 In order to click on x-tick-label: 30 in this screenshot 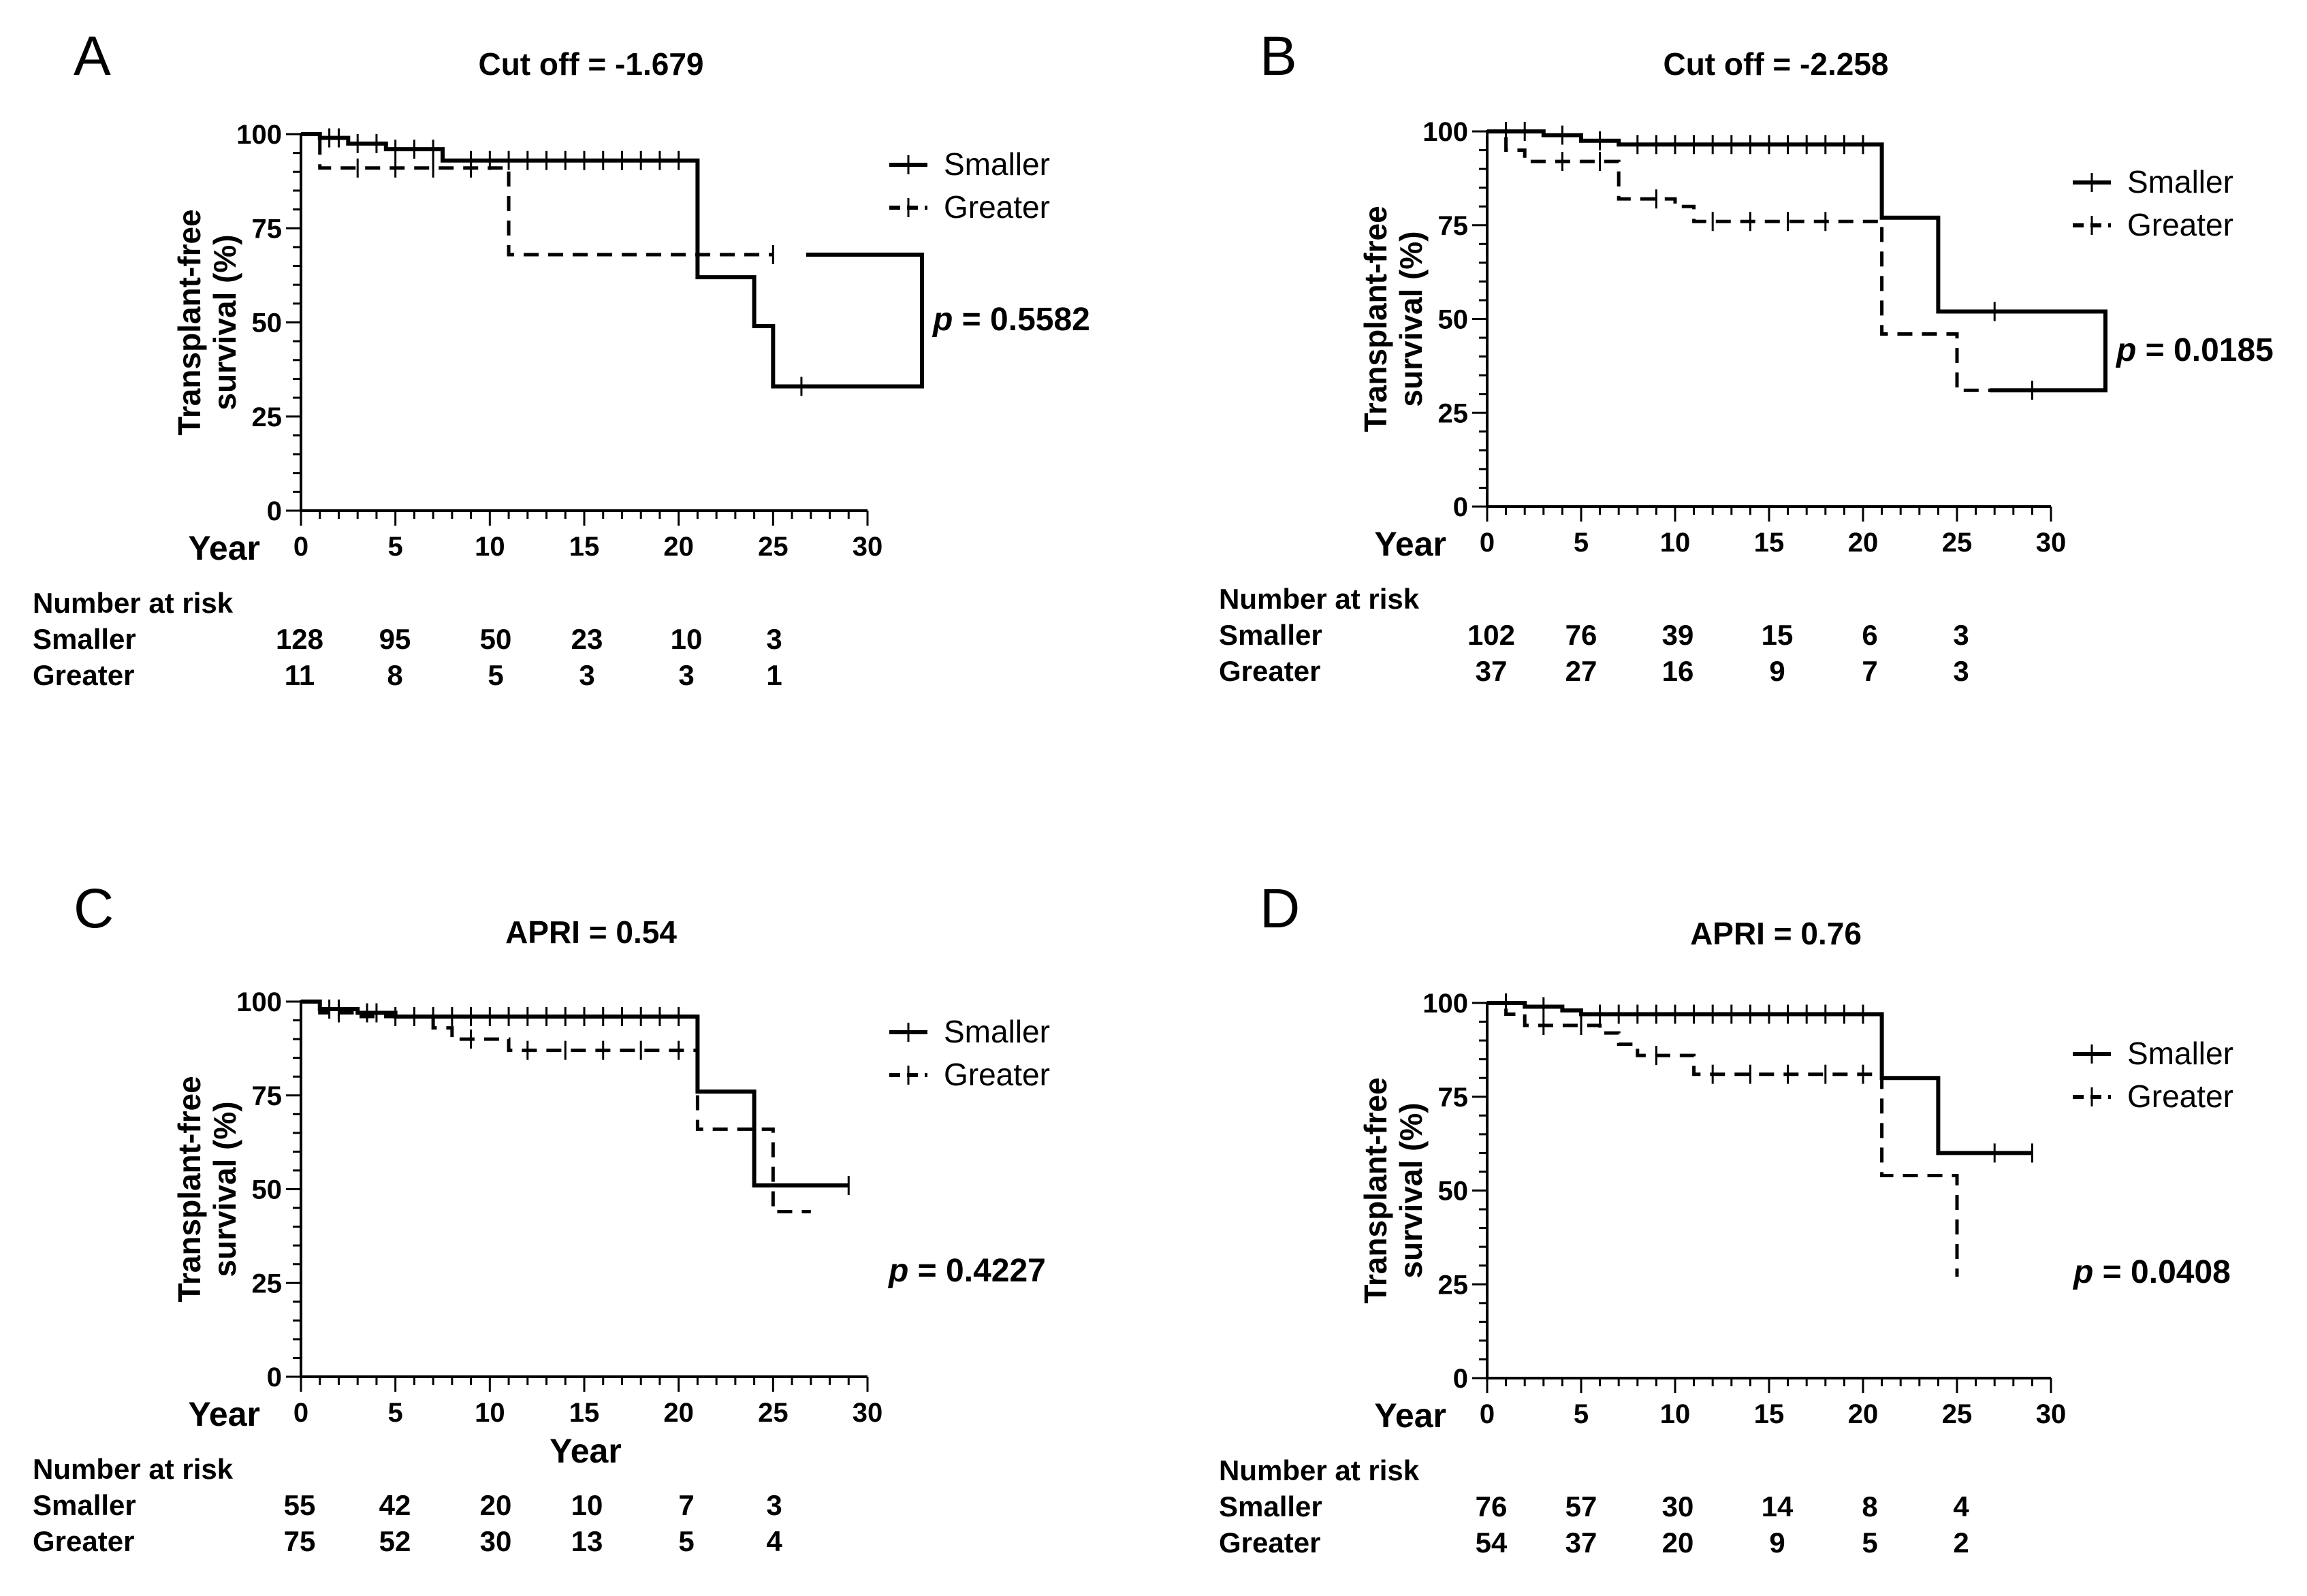, I will do `click(868, 547)`.